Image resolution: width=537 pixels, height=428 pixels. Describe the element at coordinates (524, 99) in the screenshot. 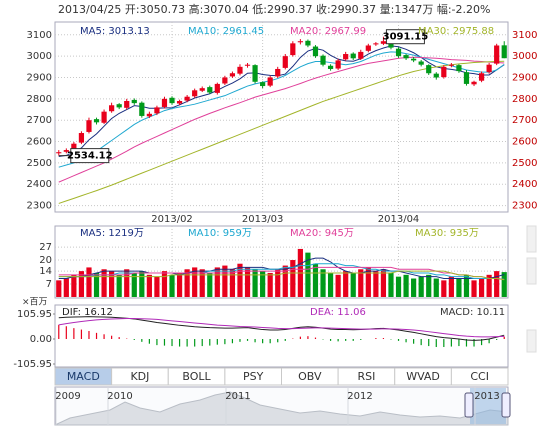

I see `y2-tick-label: 2800` at that location.